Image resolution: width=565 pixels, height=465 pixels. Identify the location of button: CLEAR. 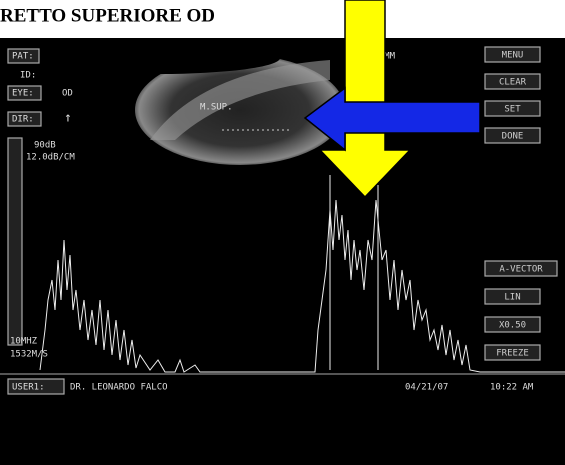
(512, 81).